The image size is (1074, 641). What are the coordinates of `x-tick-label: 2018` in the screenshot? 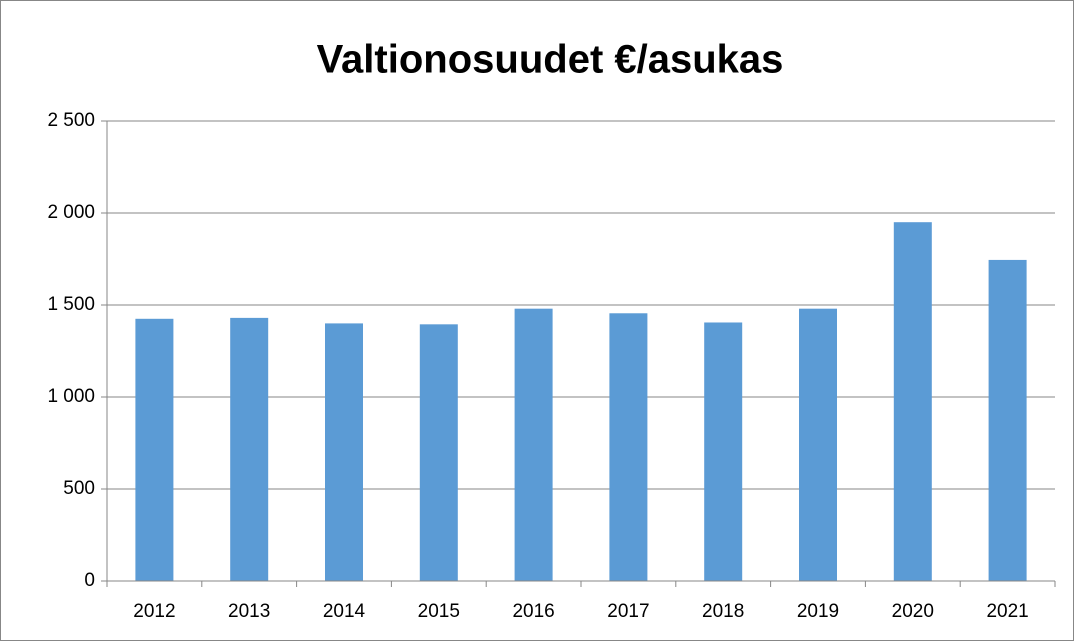 It's located at (723, 611).